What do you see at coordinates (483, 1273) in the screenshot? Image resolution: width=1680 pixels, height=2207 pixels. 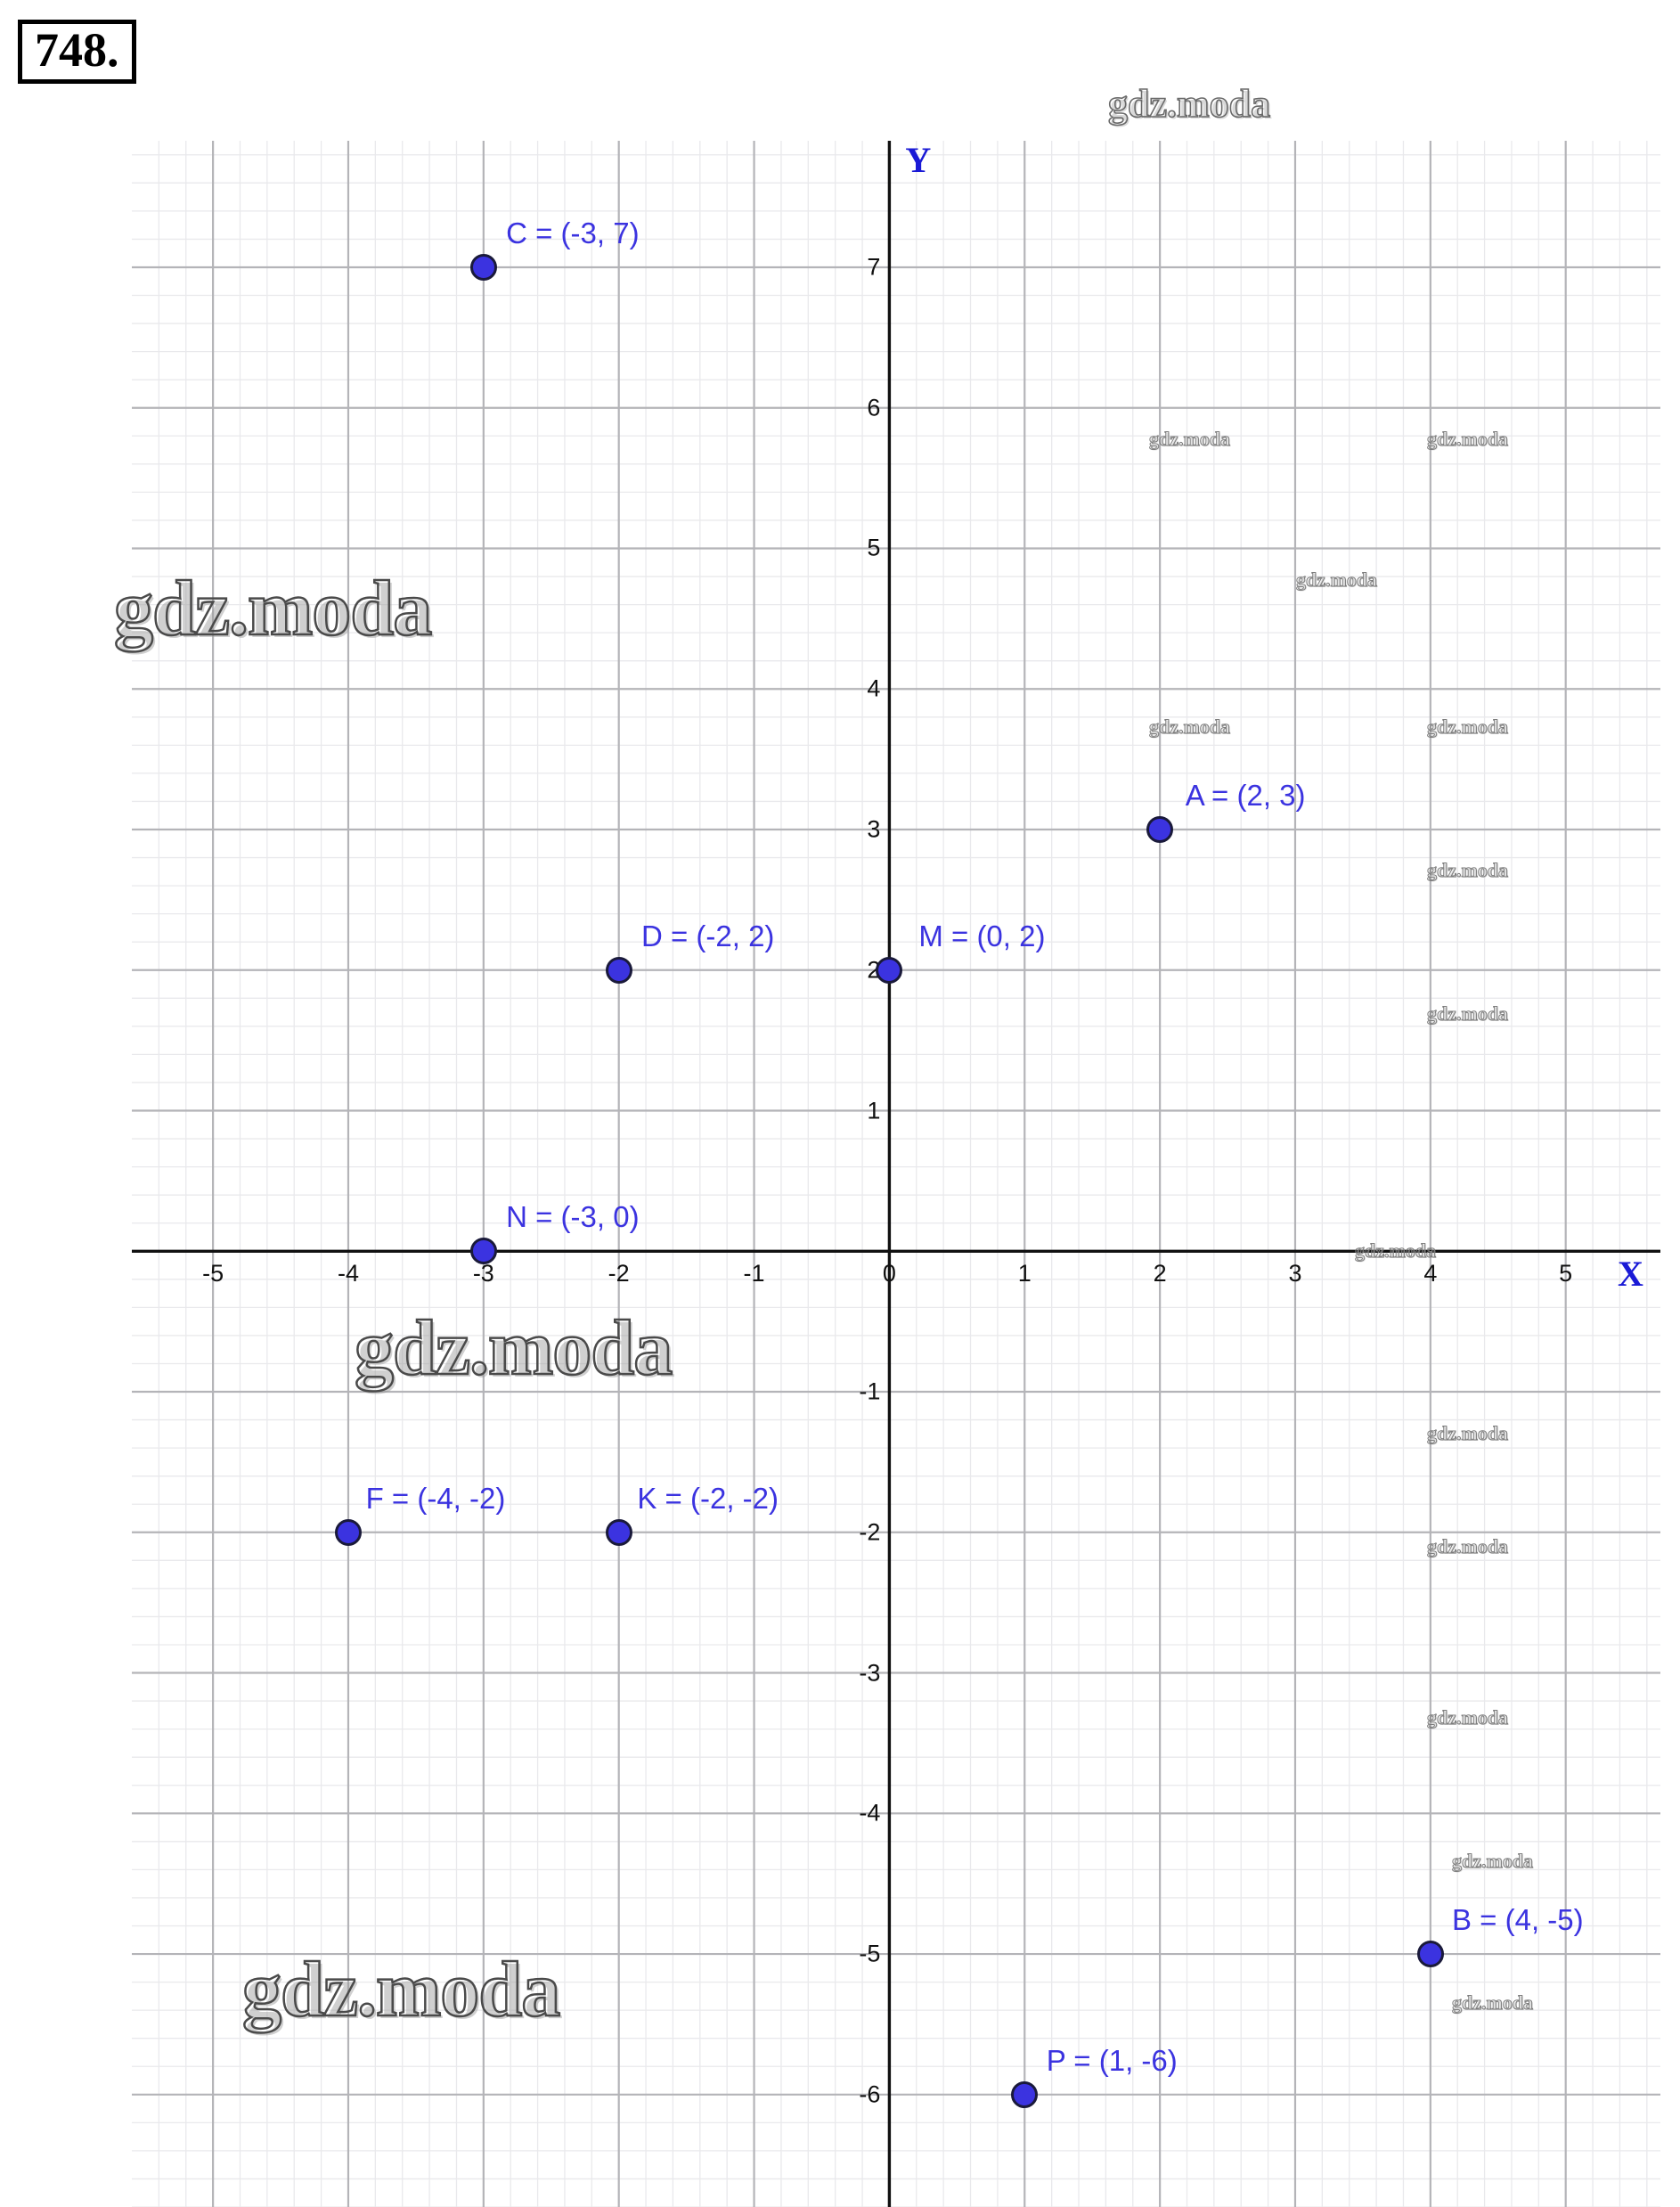 I see `x-tick-label: -3` at bounding box center [483, 1273].